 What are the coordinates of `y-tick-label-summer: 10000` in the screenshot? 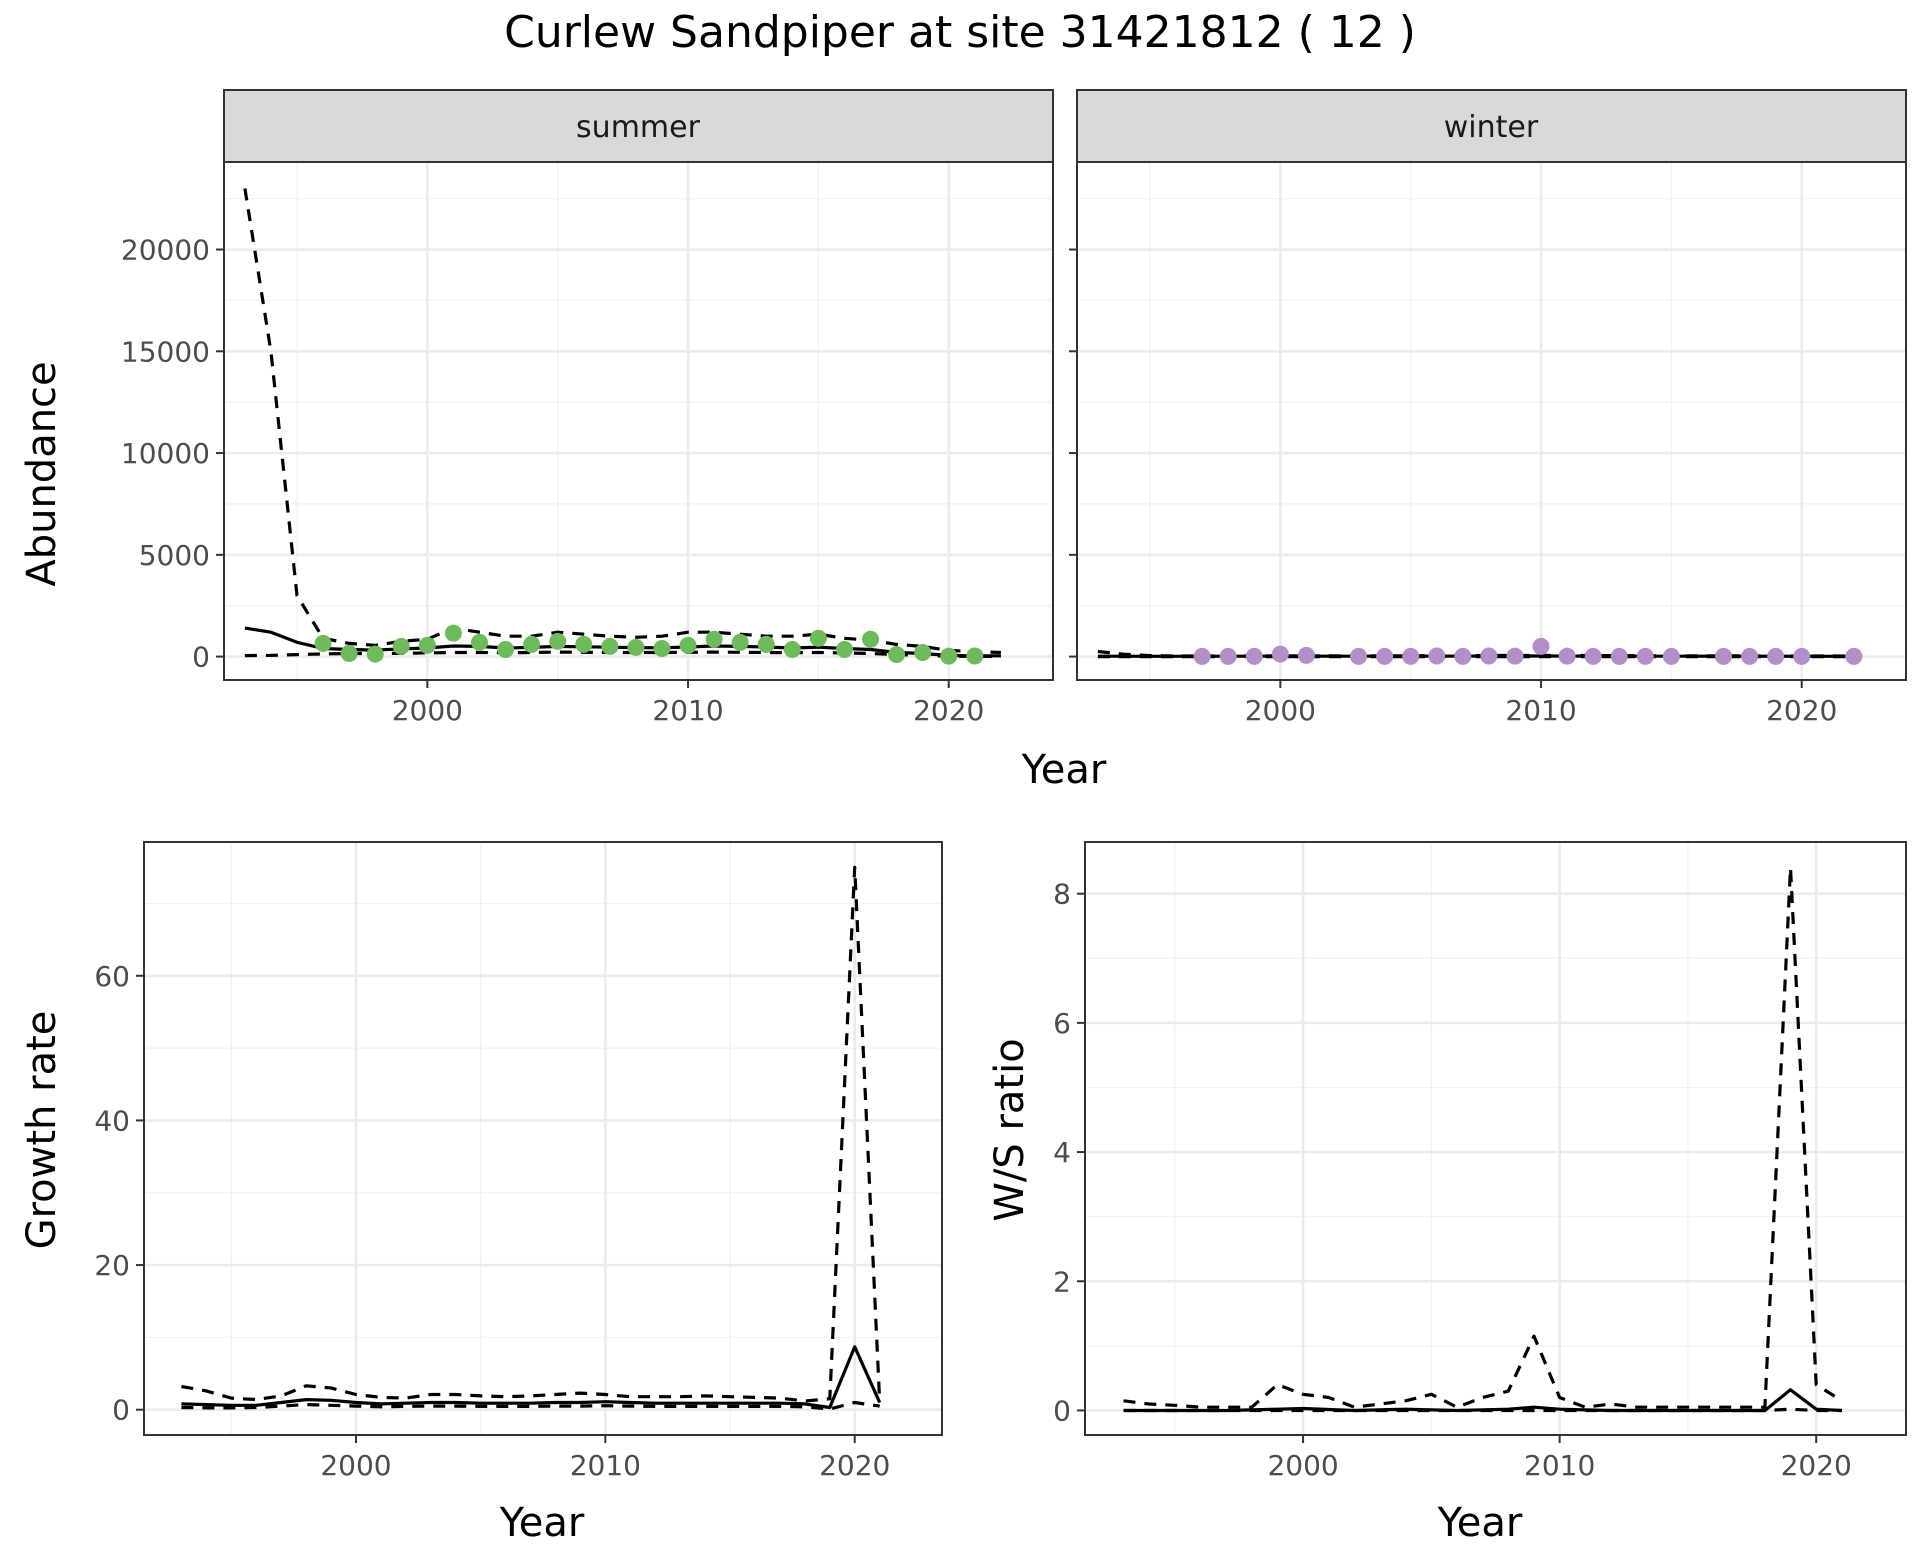 It's located at (165, 453).